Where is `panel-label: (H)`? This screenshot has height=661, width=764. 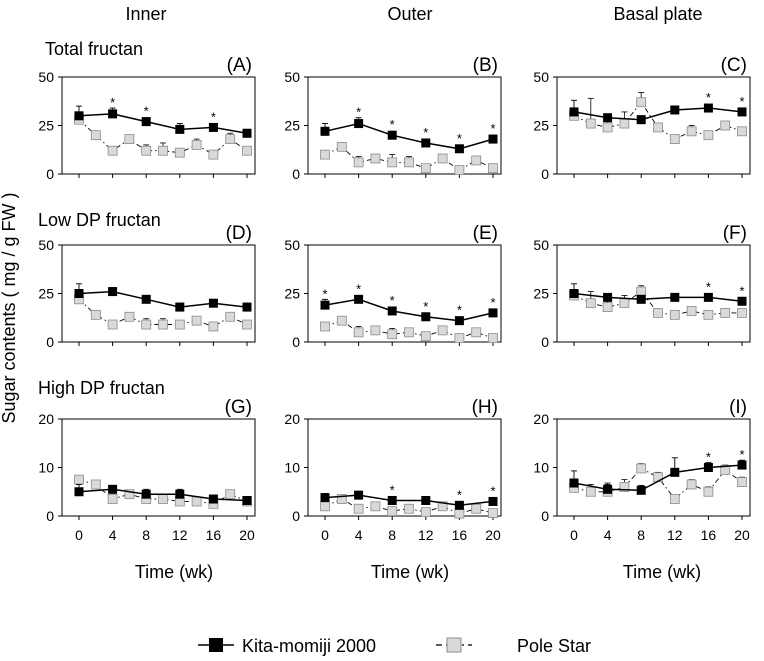
panel-label: (H) is located at coordinates (485, 407).